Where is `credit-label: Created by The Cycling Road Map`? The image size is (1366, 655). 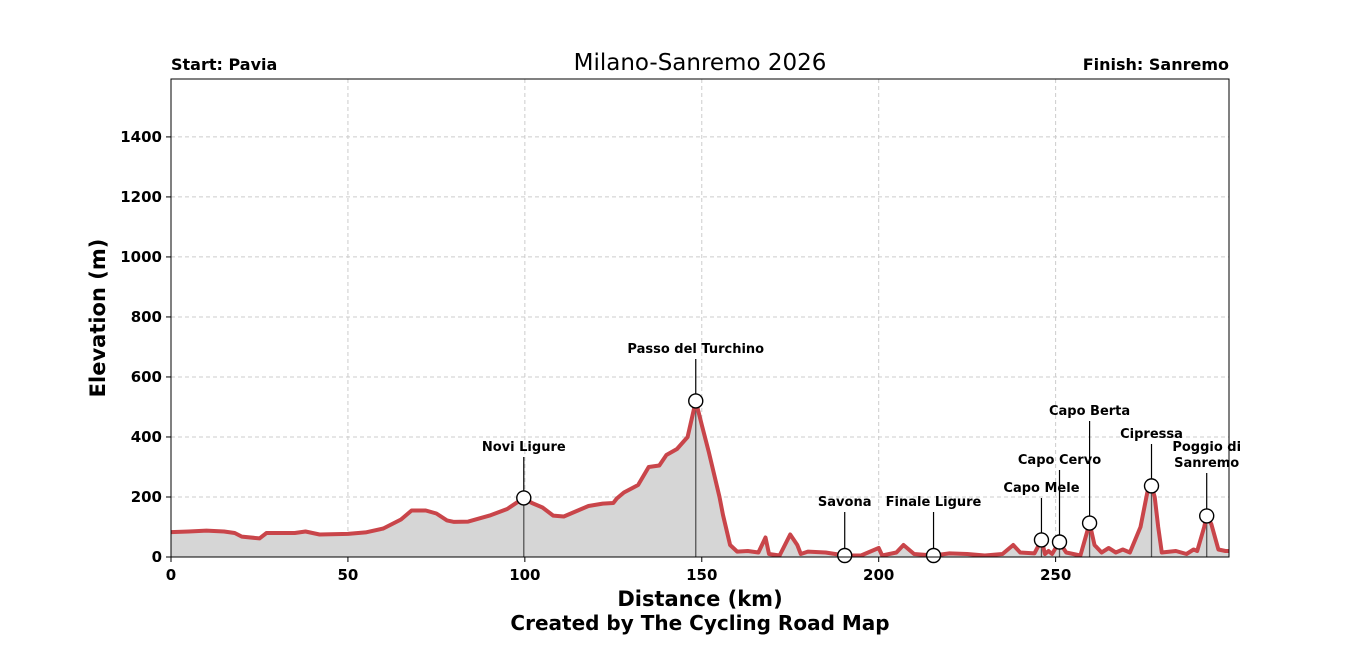 credit-label: Created by The Cycling Road Map is located at coordinates (699, 623).